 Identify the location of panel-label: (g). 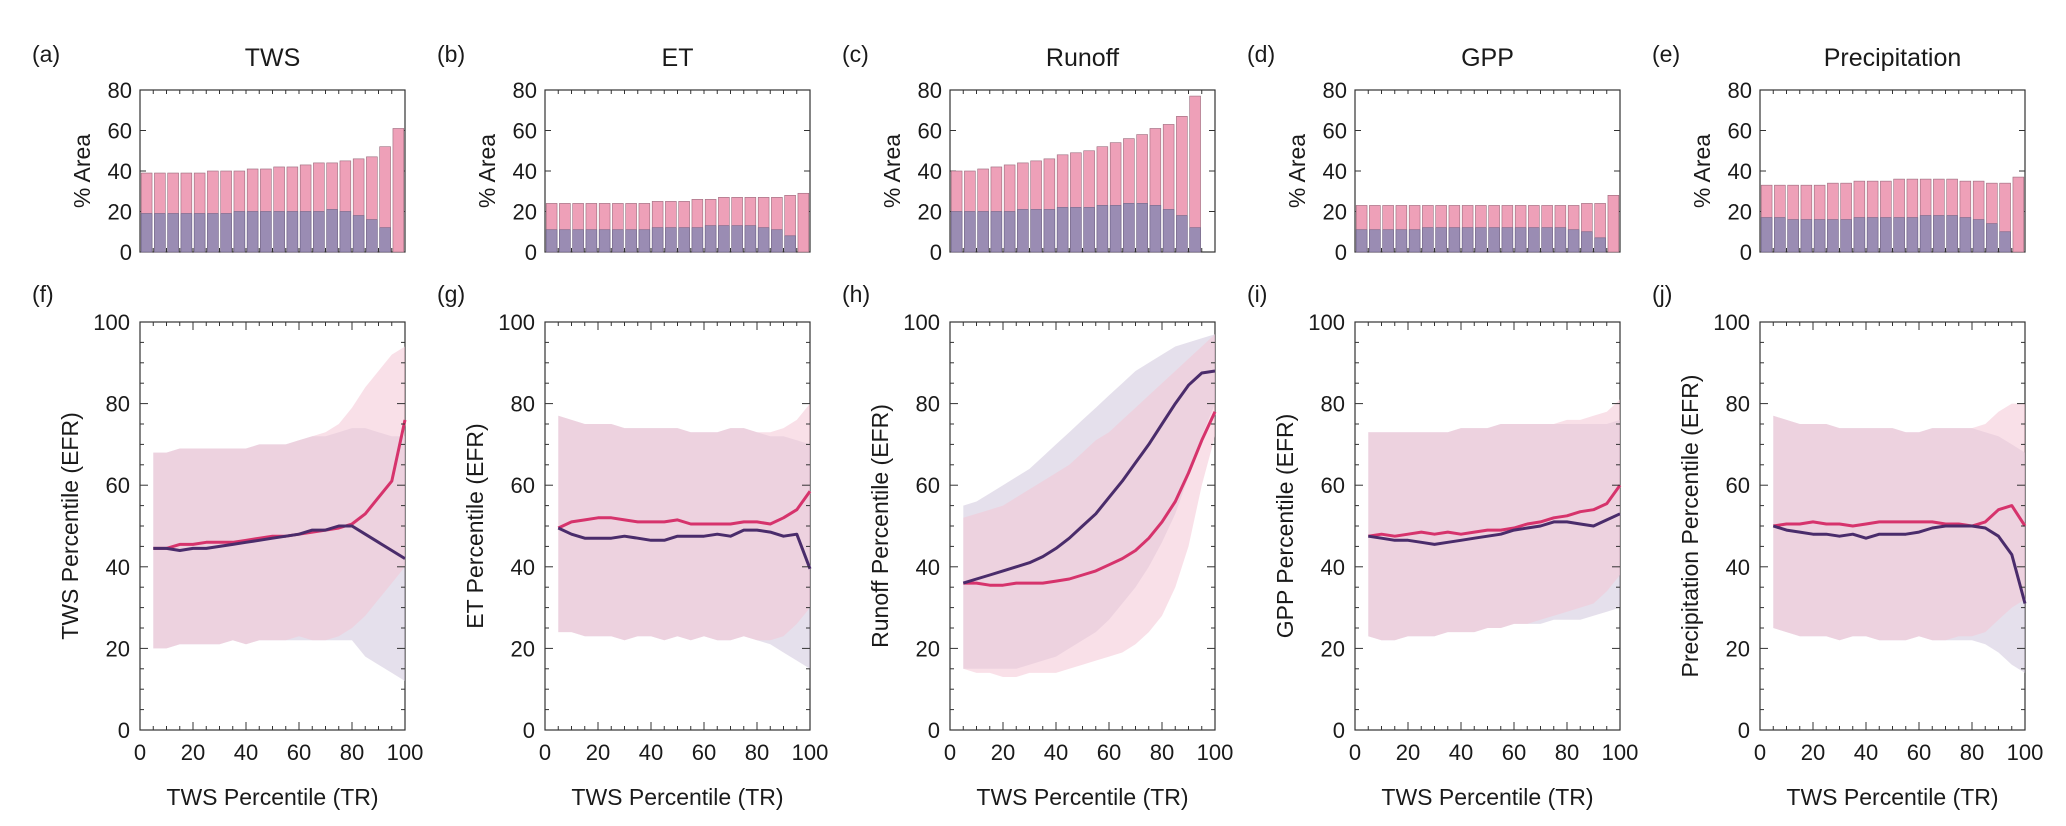
(451, 294).